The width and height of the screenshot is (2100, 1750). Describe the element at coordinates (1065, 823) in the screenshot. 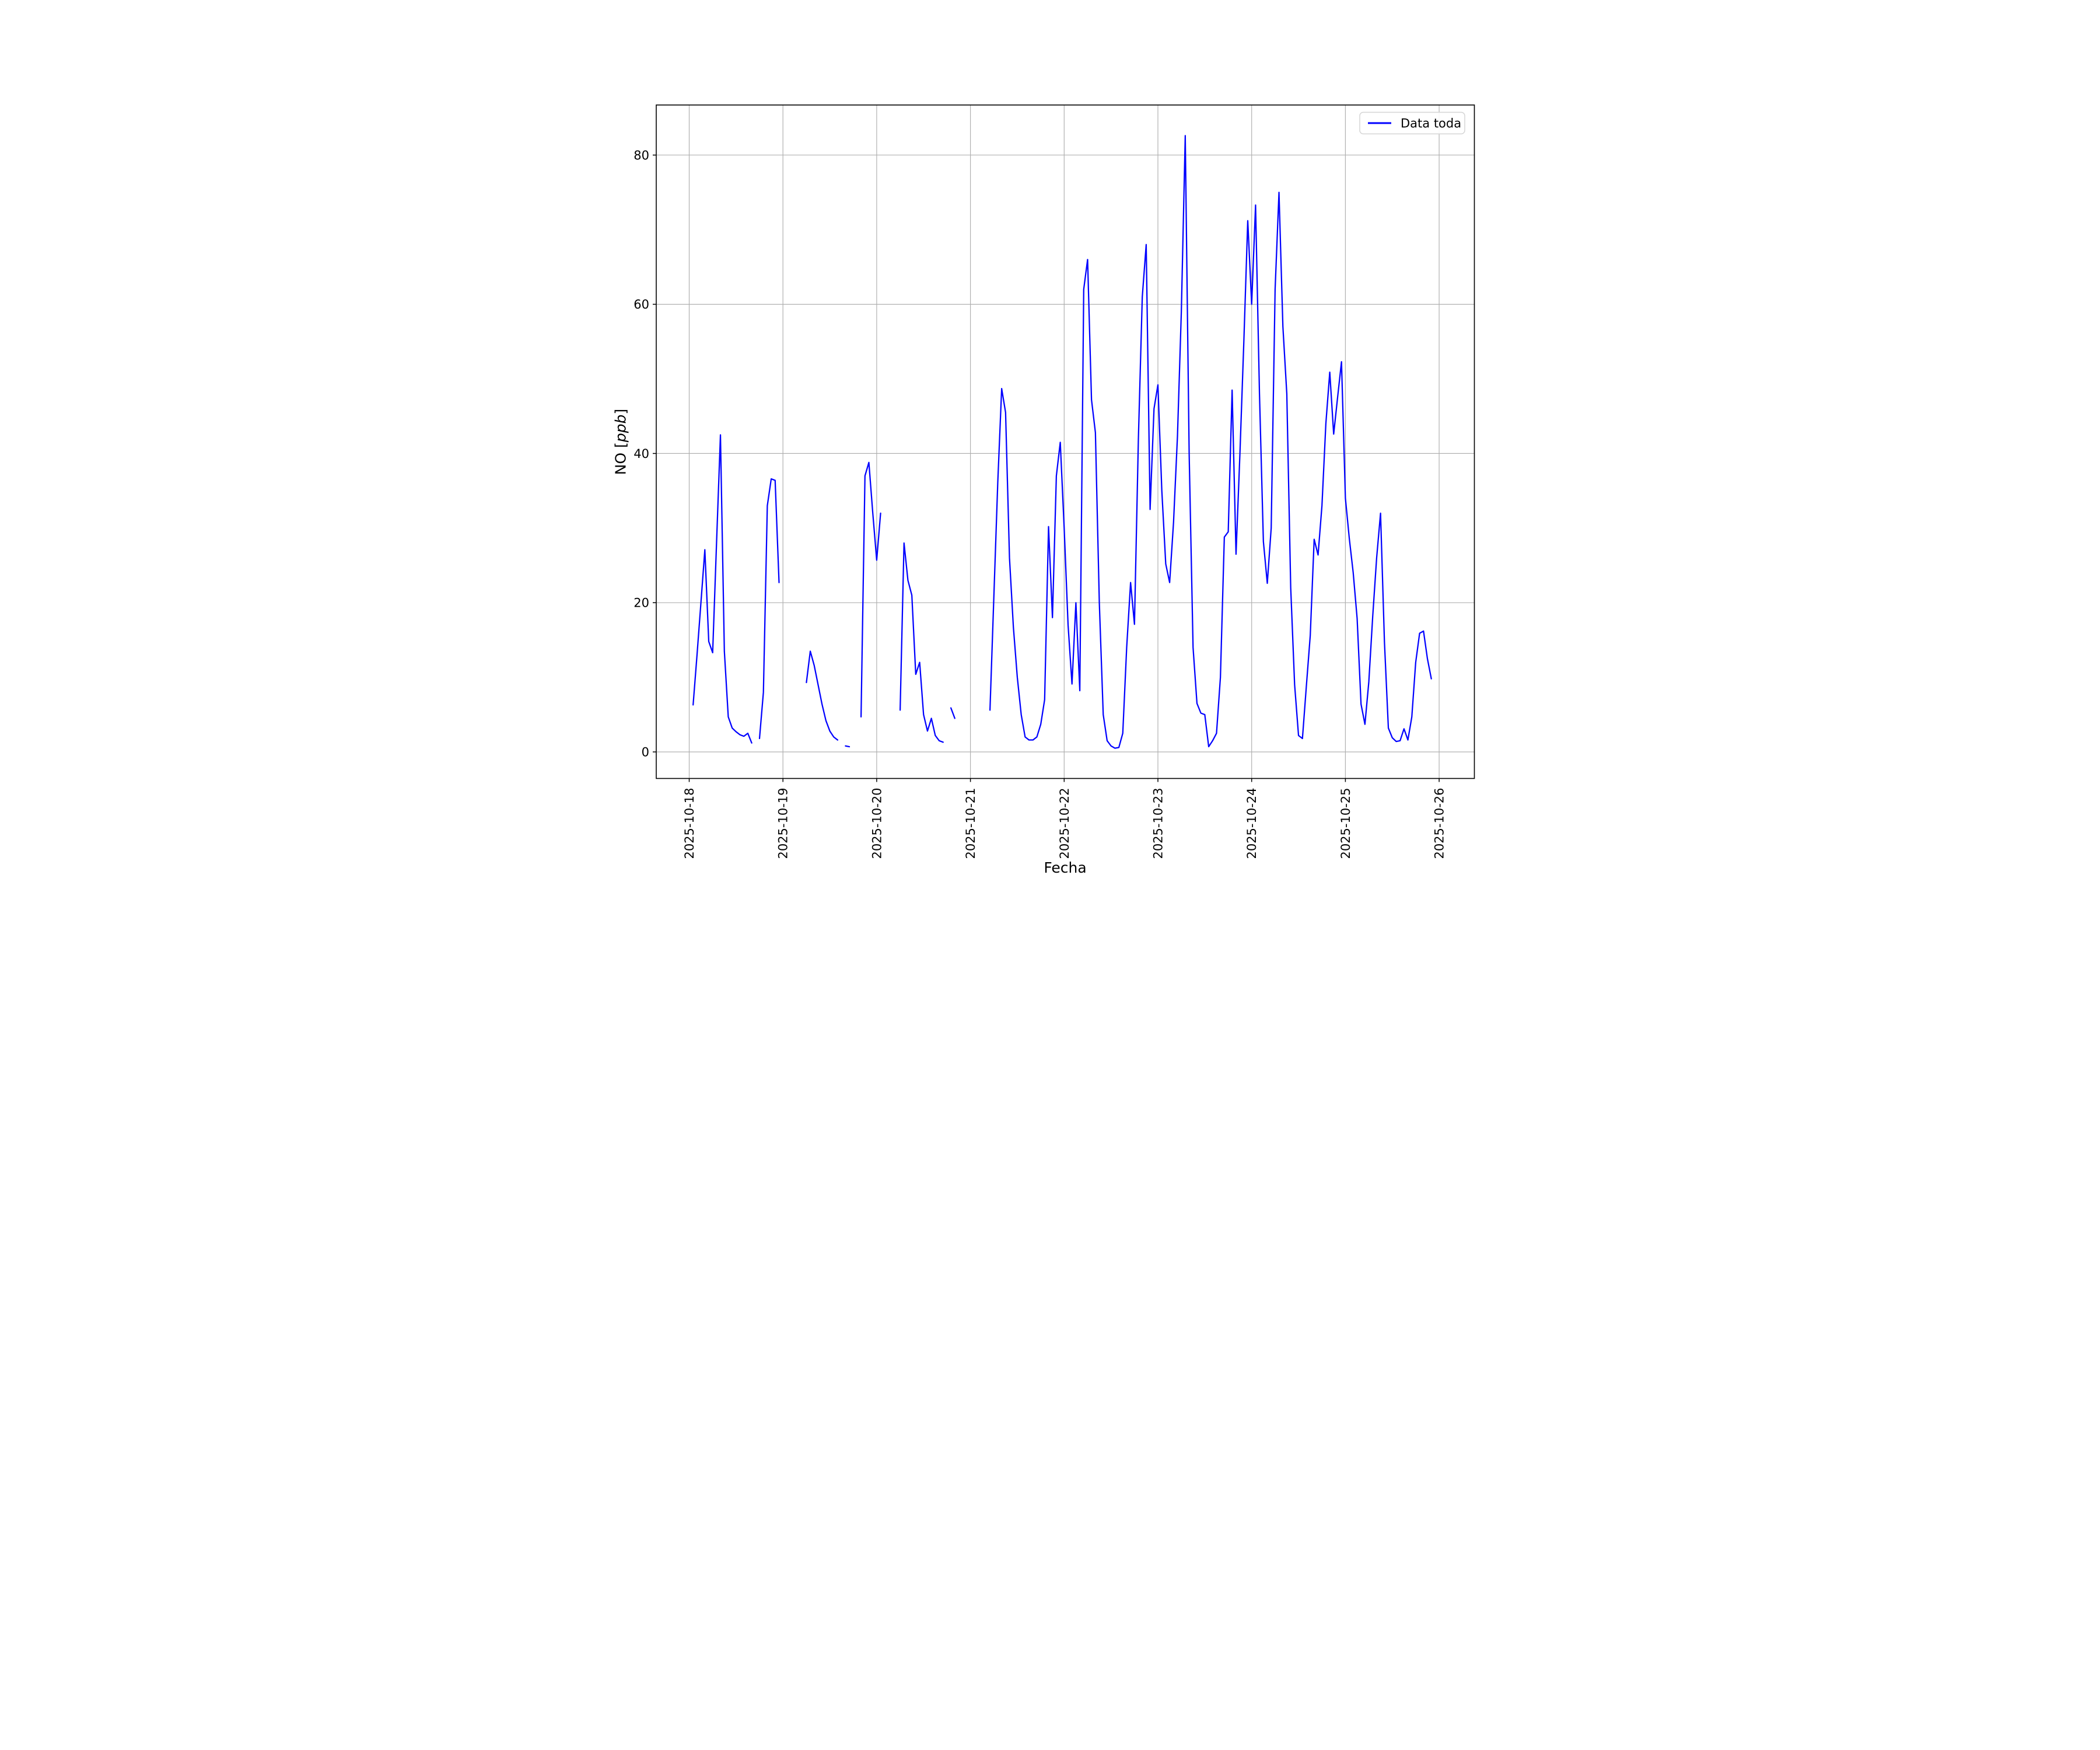

I see `x-tick-label: 2025-10-22` at that location.